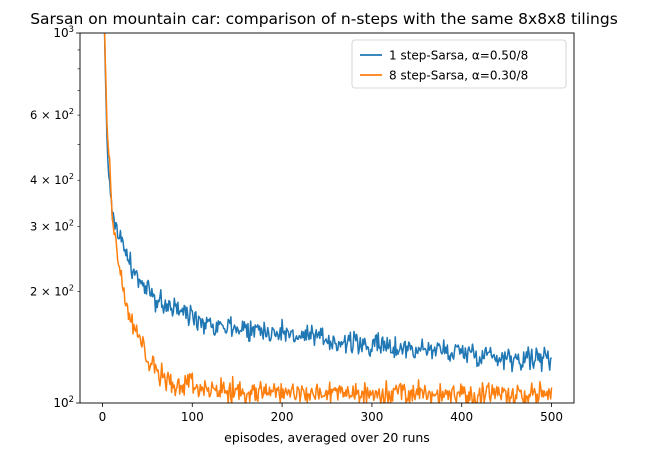 The width and height of the screenshot is (649, 455). I want to click on y-tick-label: 10³, so click(63, 32).